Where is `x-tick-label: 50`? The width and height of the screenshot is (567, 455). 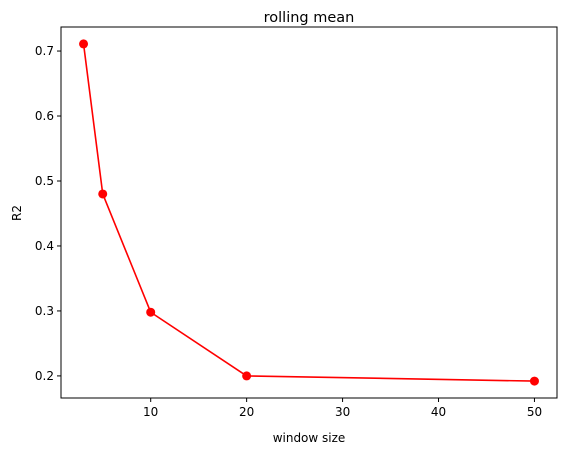
x-tick-label: 50 is located at coordinates (534, 412).